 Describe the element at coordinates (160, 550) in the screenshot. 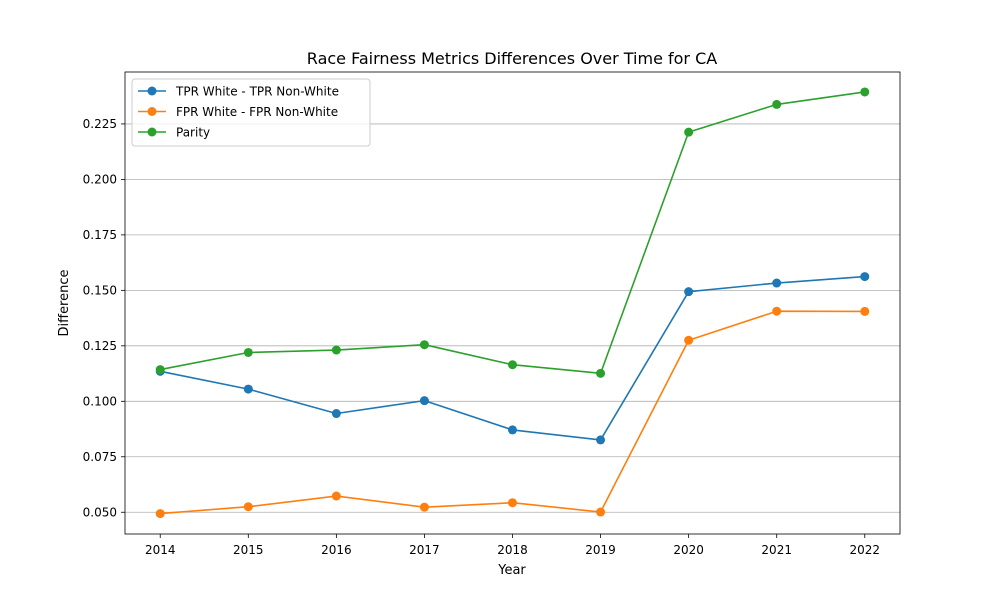

I see `x-tick-label: 2014` at that location.